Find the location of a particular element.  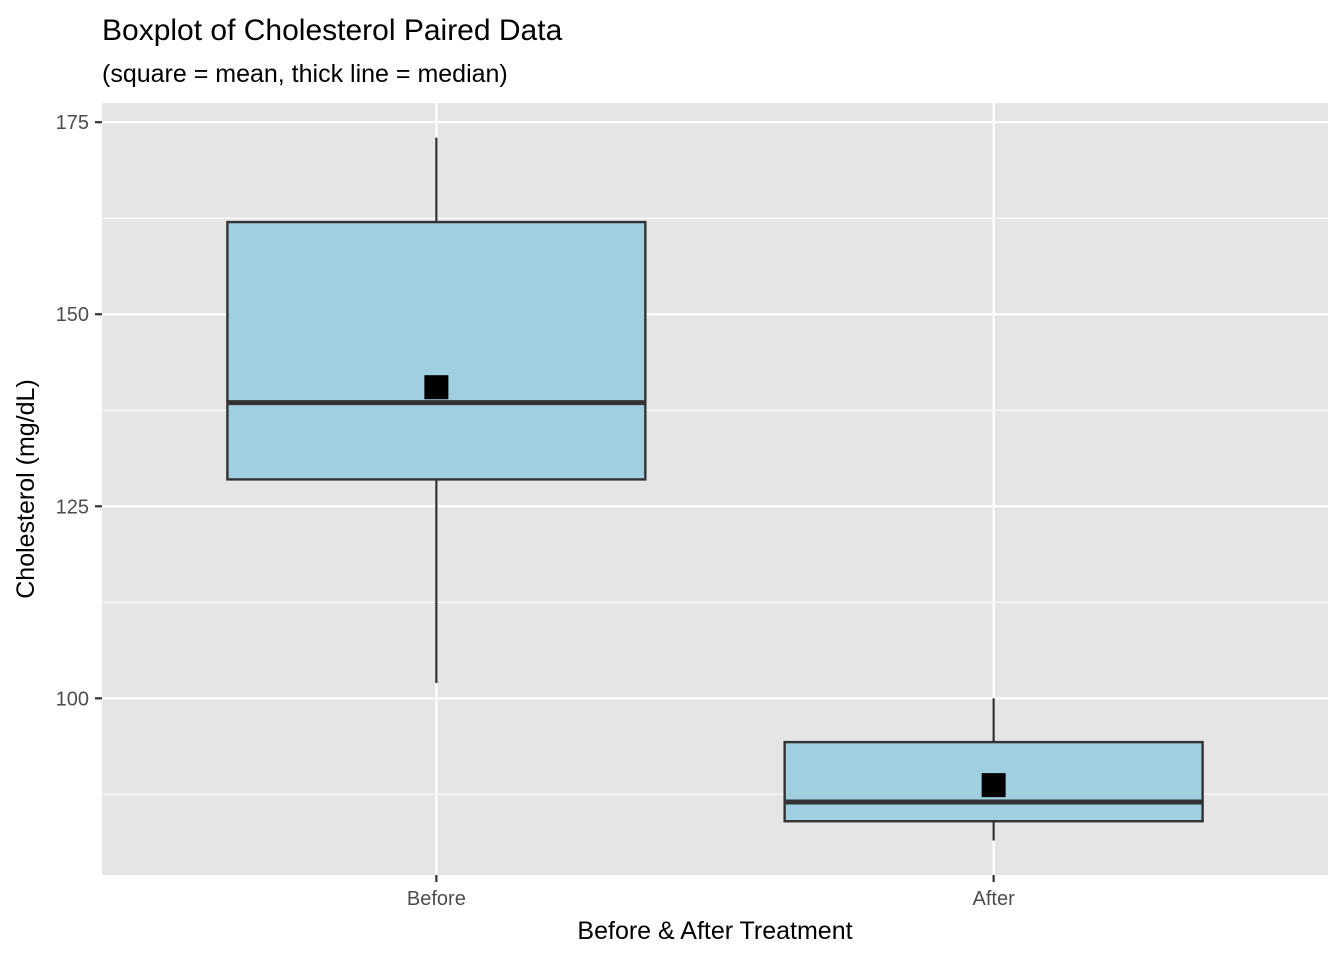

x-tick-label: Before is located at coordinates (436, 899).